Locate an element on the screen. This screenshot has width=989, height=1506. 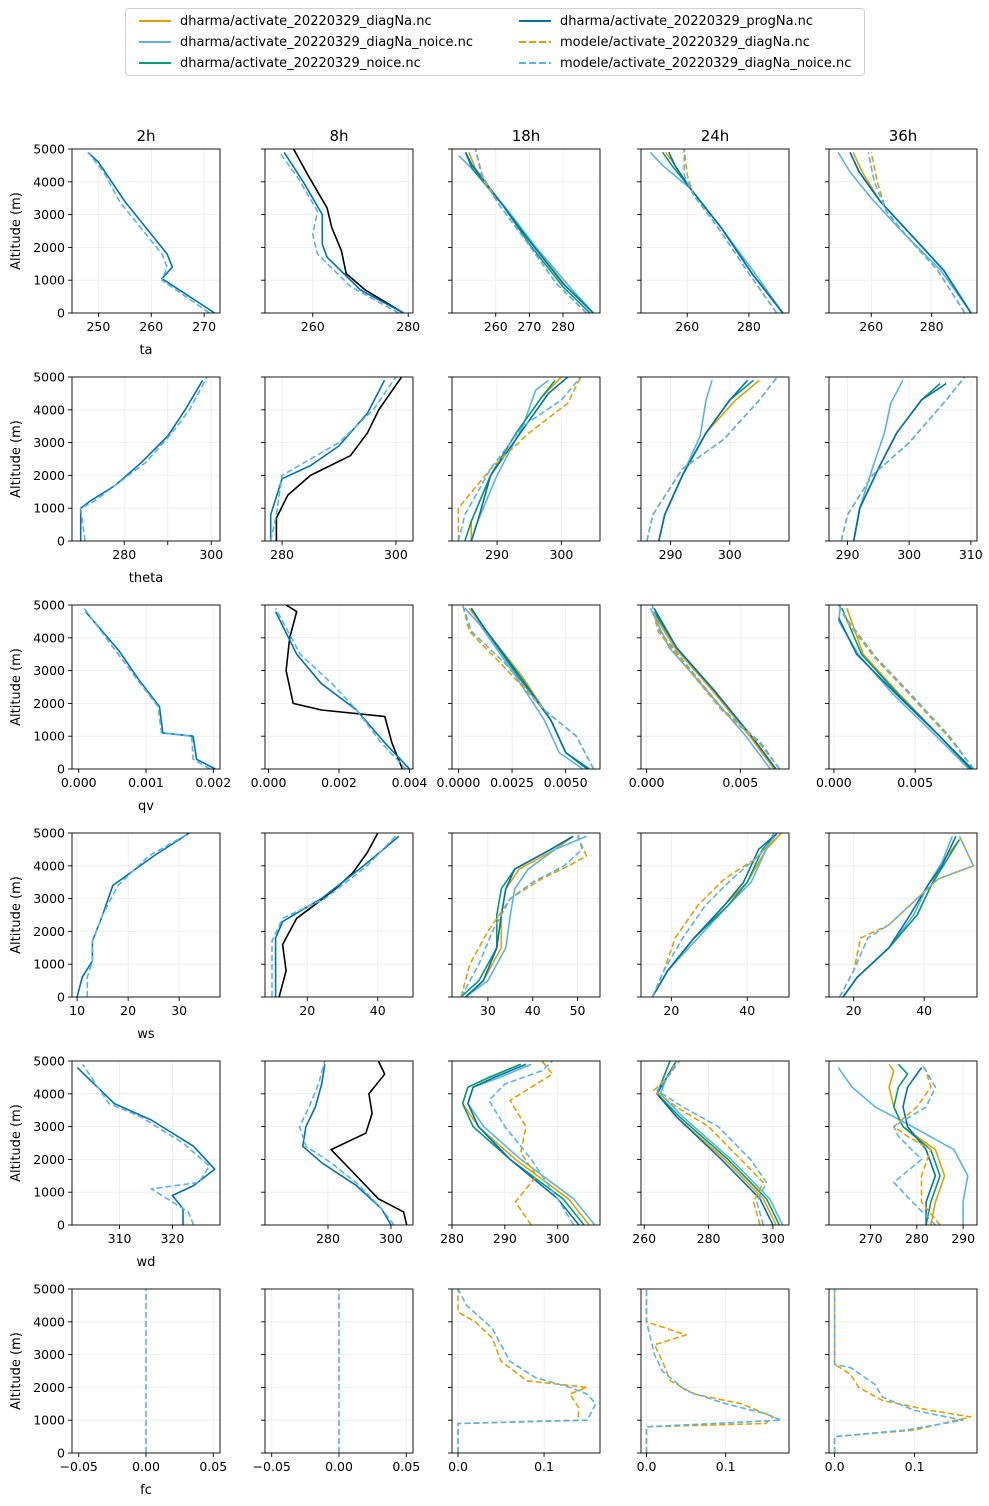
x-tick-label: 290 is located at coordinates (505, 1238).